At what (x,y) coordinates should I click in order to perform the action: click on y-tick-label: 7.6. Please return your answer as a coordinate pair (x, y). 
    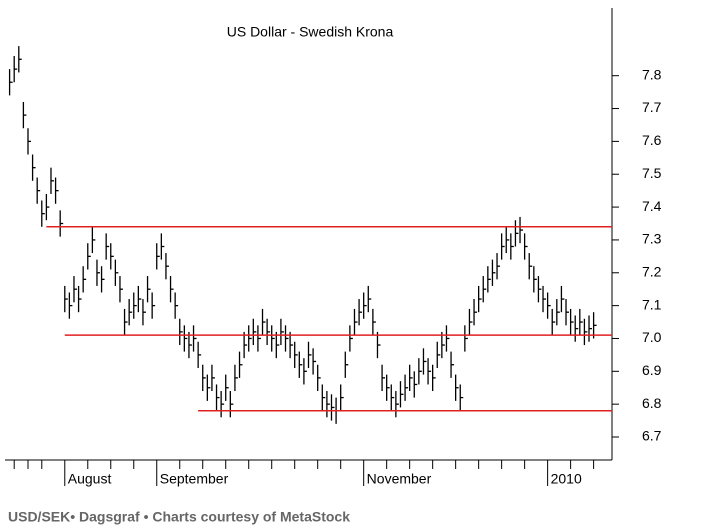
    Looking at the image, I should click on (652, 140).